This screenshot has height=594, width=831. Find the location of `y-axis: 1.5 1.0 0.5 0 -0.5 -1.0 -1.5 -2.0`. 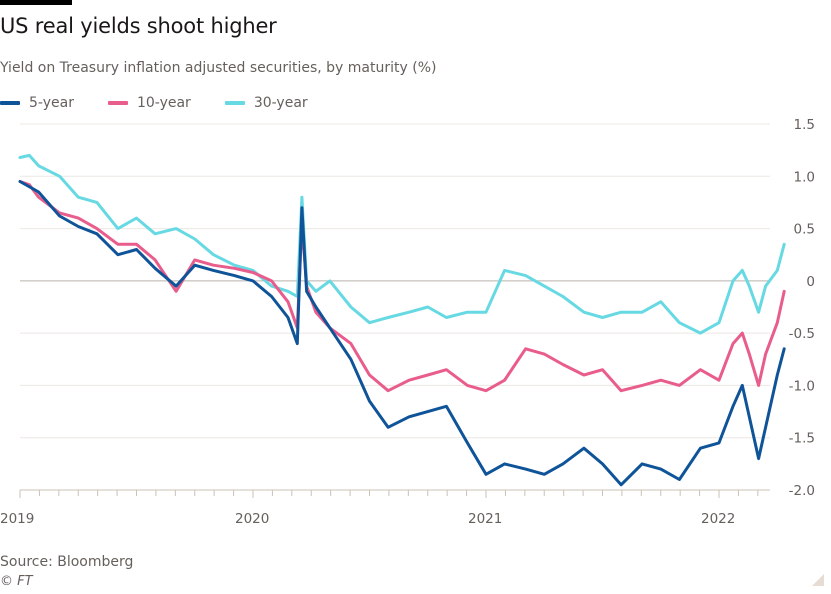

y-axis: 1.5 1.0 0.5 0 -0.5 -1.0 -1.5 -2.0 is located at coordinates (802, 308).